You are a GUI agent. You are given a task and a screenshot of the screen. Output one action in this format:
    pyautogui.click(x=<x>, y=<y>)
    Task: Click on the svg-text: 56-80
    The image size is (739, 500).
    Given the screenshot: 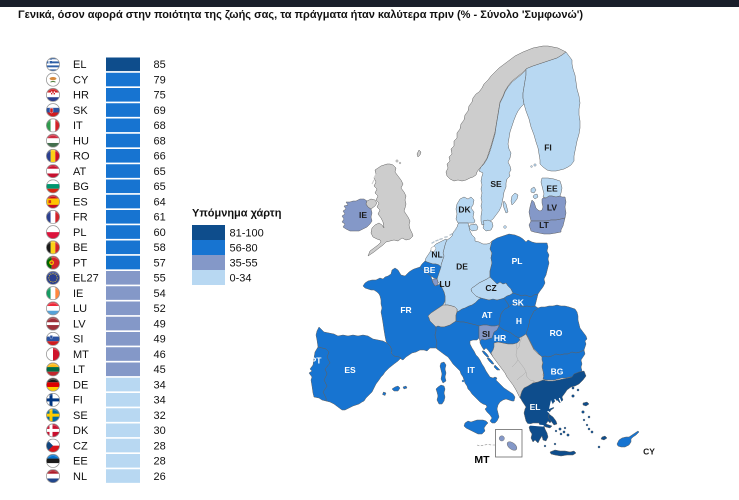 What is the action you would take?
    pyautogui.click(x=244, y=249)
    